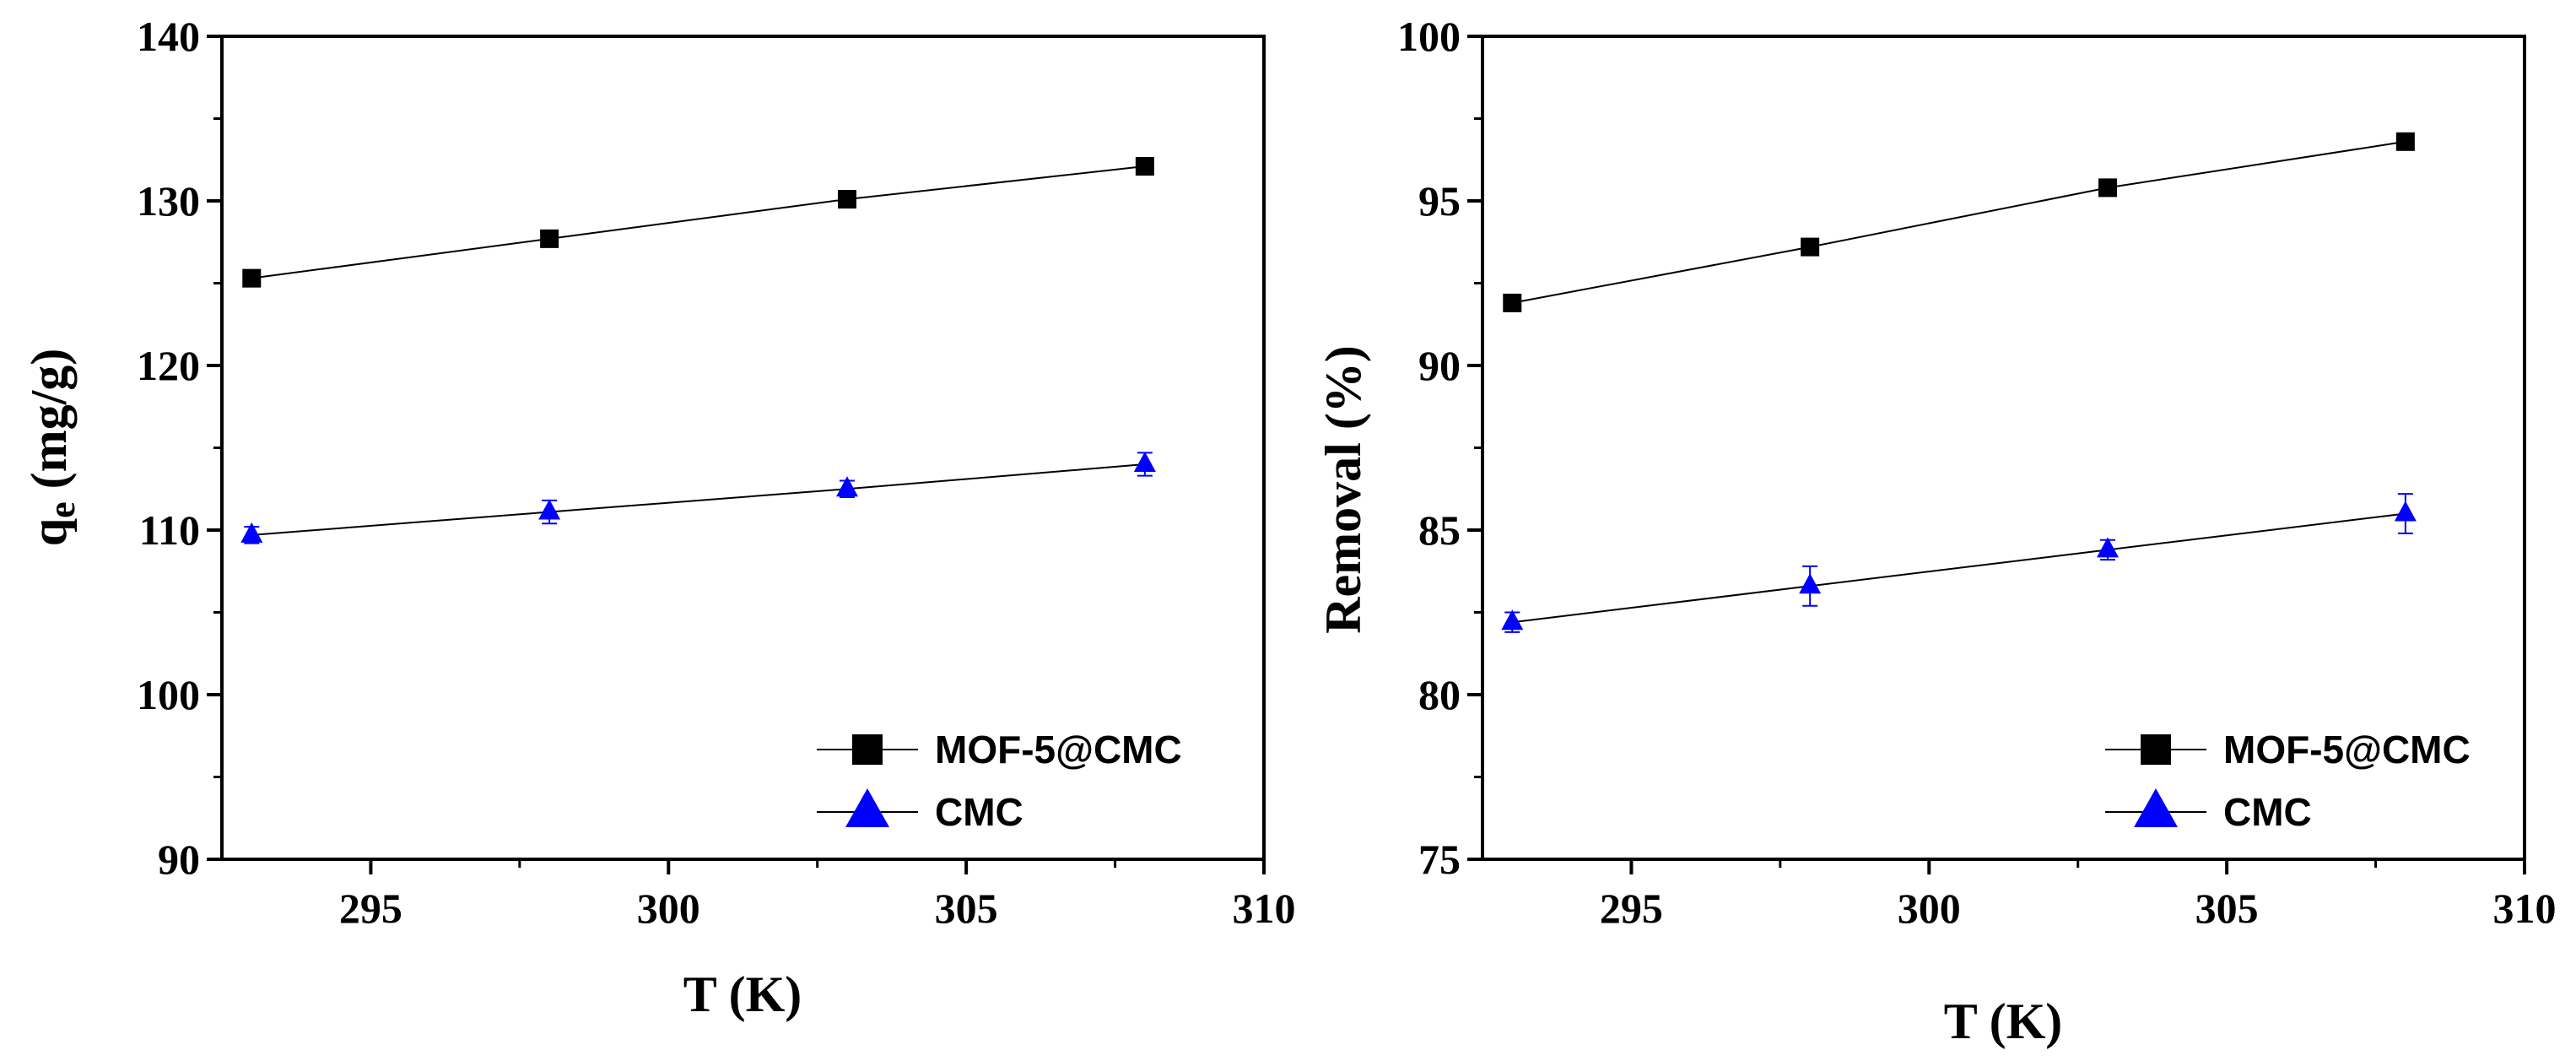 The height and width of the screenshot is (1061, 2576). Describe the element at coordinates (62, 509) in the screenshot. I see `y-axis-title-subscript: e` at that location.